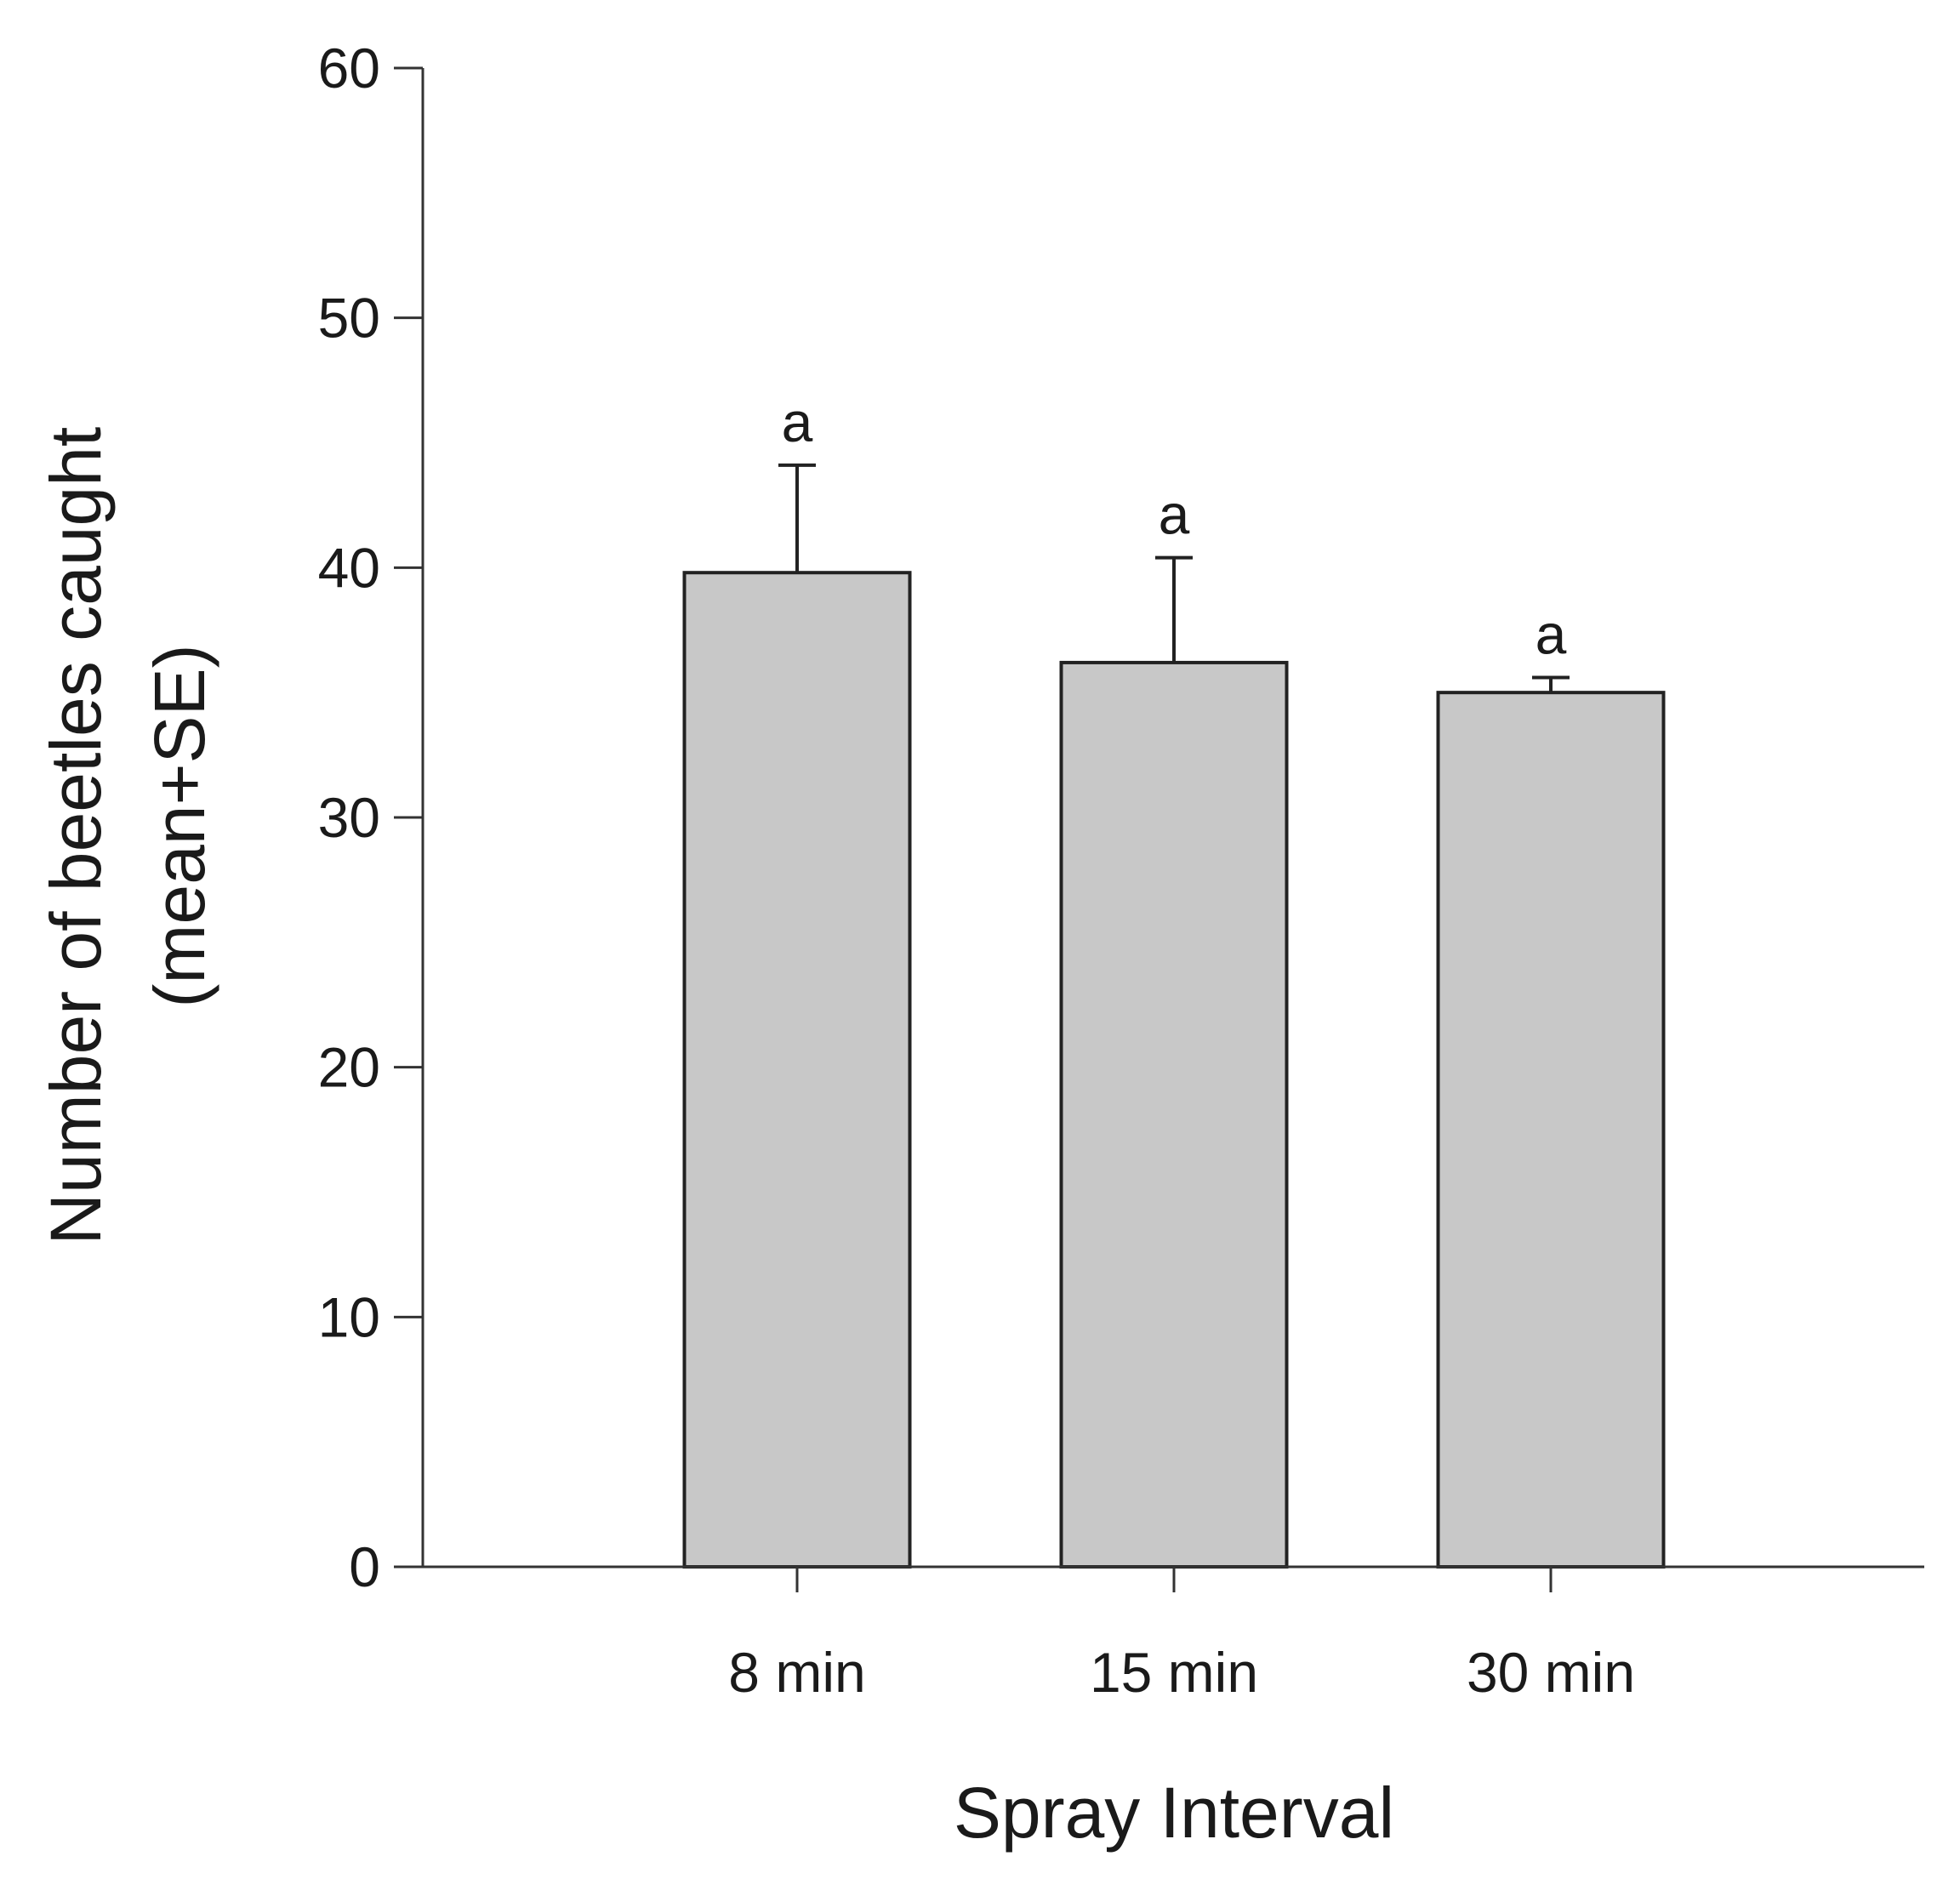 This screenshot has width=1960, height=1879. What do you see at coordinates (1174, 1813) in the screenshot?
I see `x-axis-title: Spray Interval` at bounding box center [1174, 1813].